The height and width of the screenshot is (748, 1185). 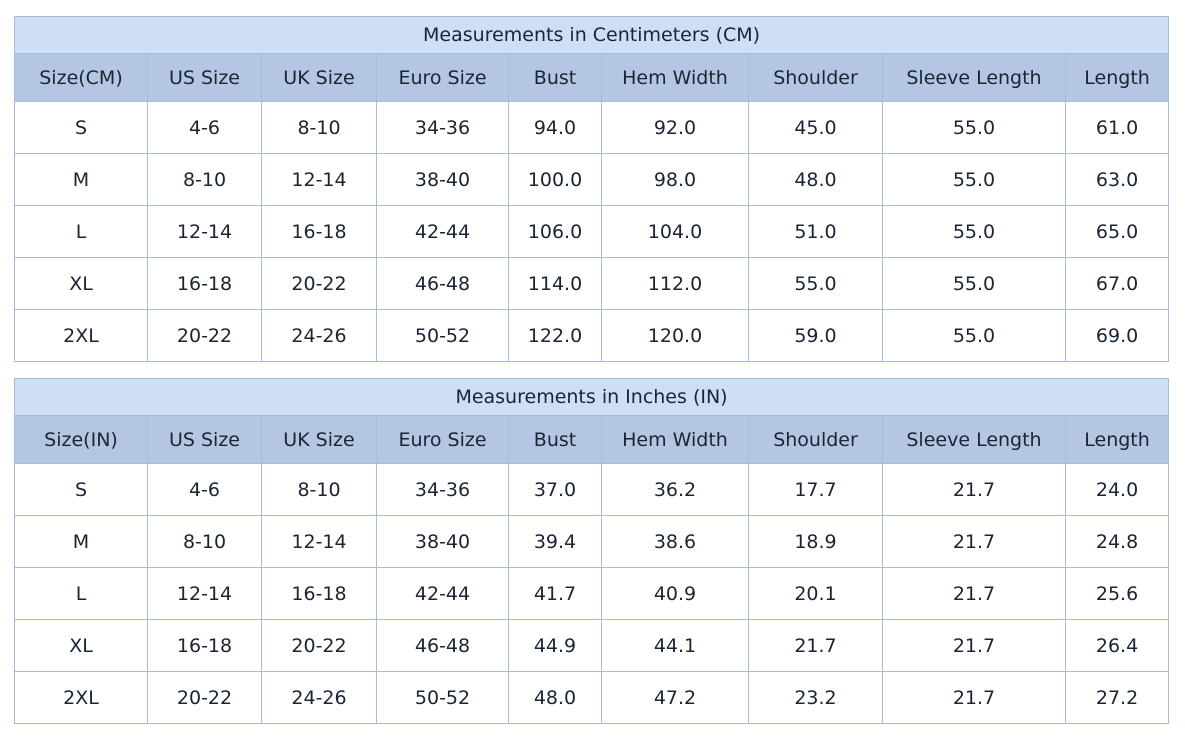 I want to click on table-cell: 69.0, so click(x=1117, y=335).